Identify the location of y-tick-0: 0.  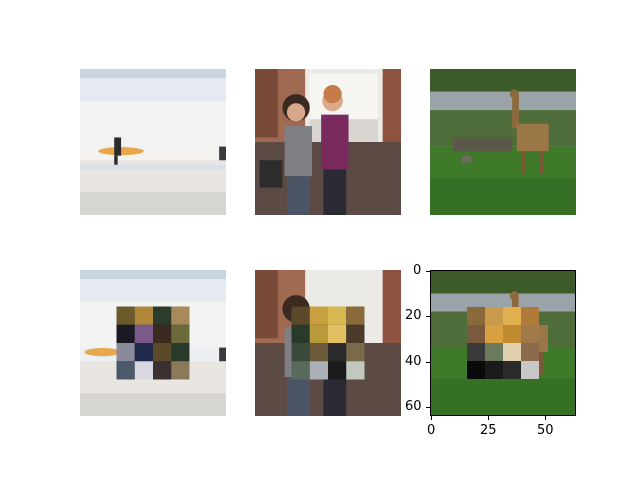
(417, 270).